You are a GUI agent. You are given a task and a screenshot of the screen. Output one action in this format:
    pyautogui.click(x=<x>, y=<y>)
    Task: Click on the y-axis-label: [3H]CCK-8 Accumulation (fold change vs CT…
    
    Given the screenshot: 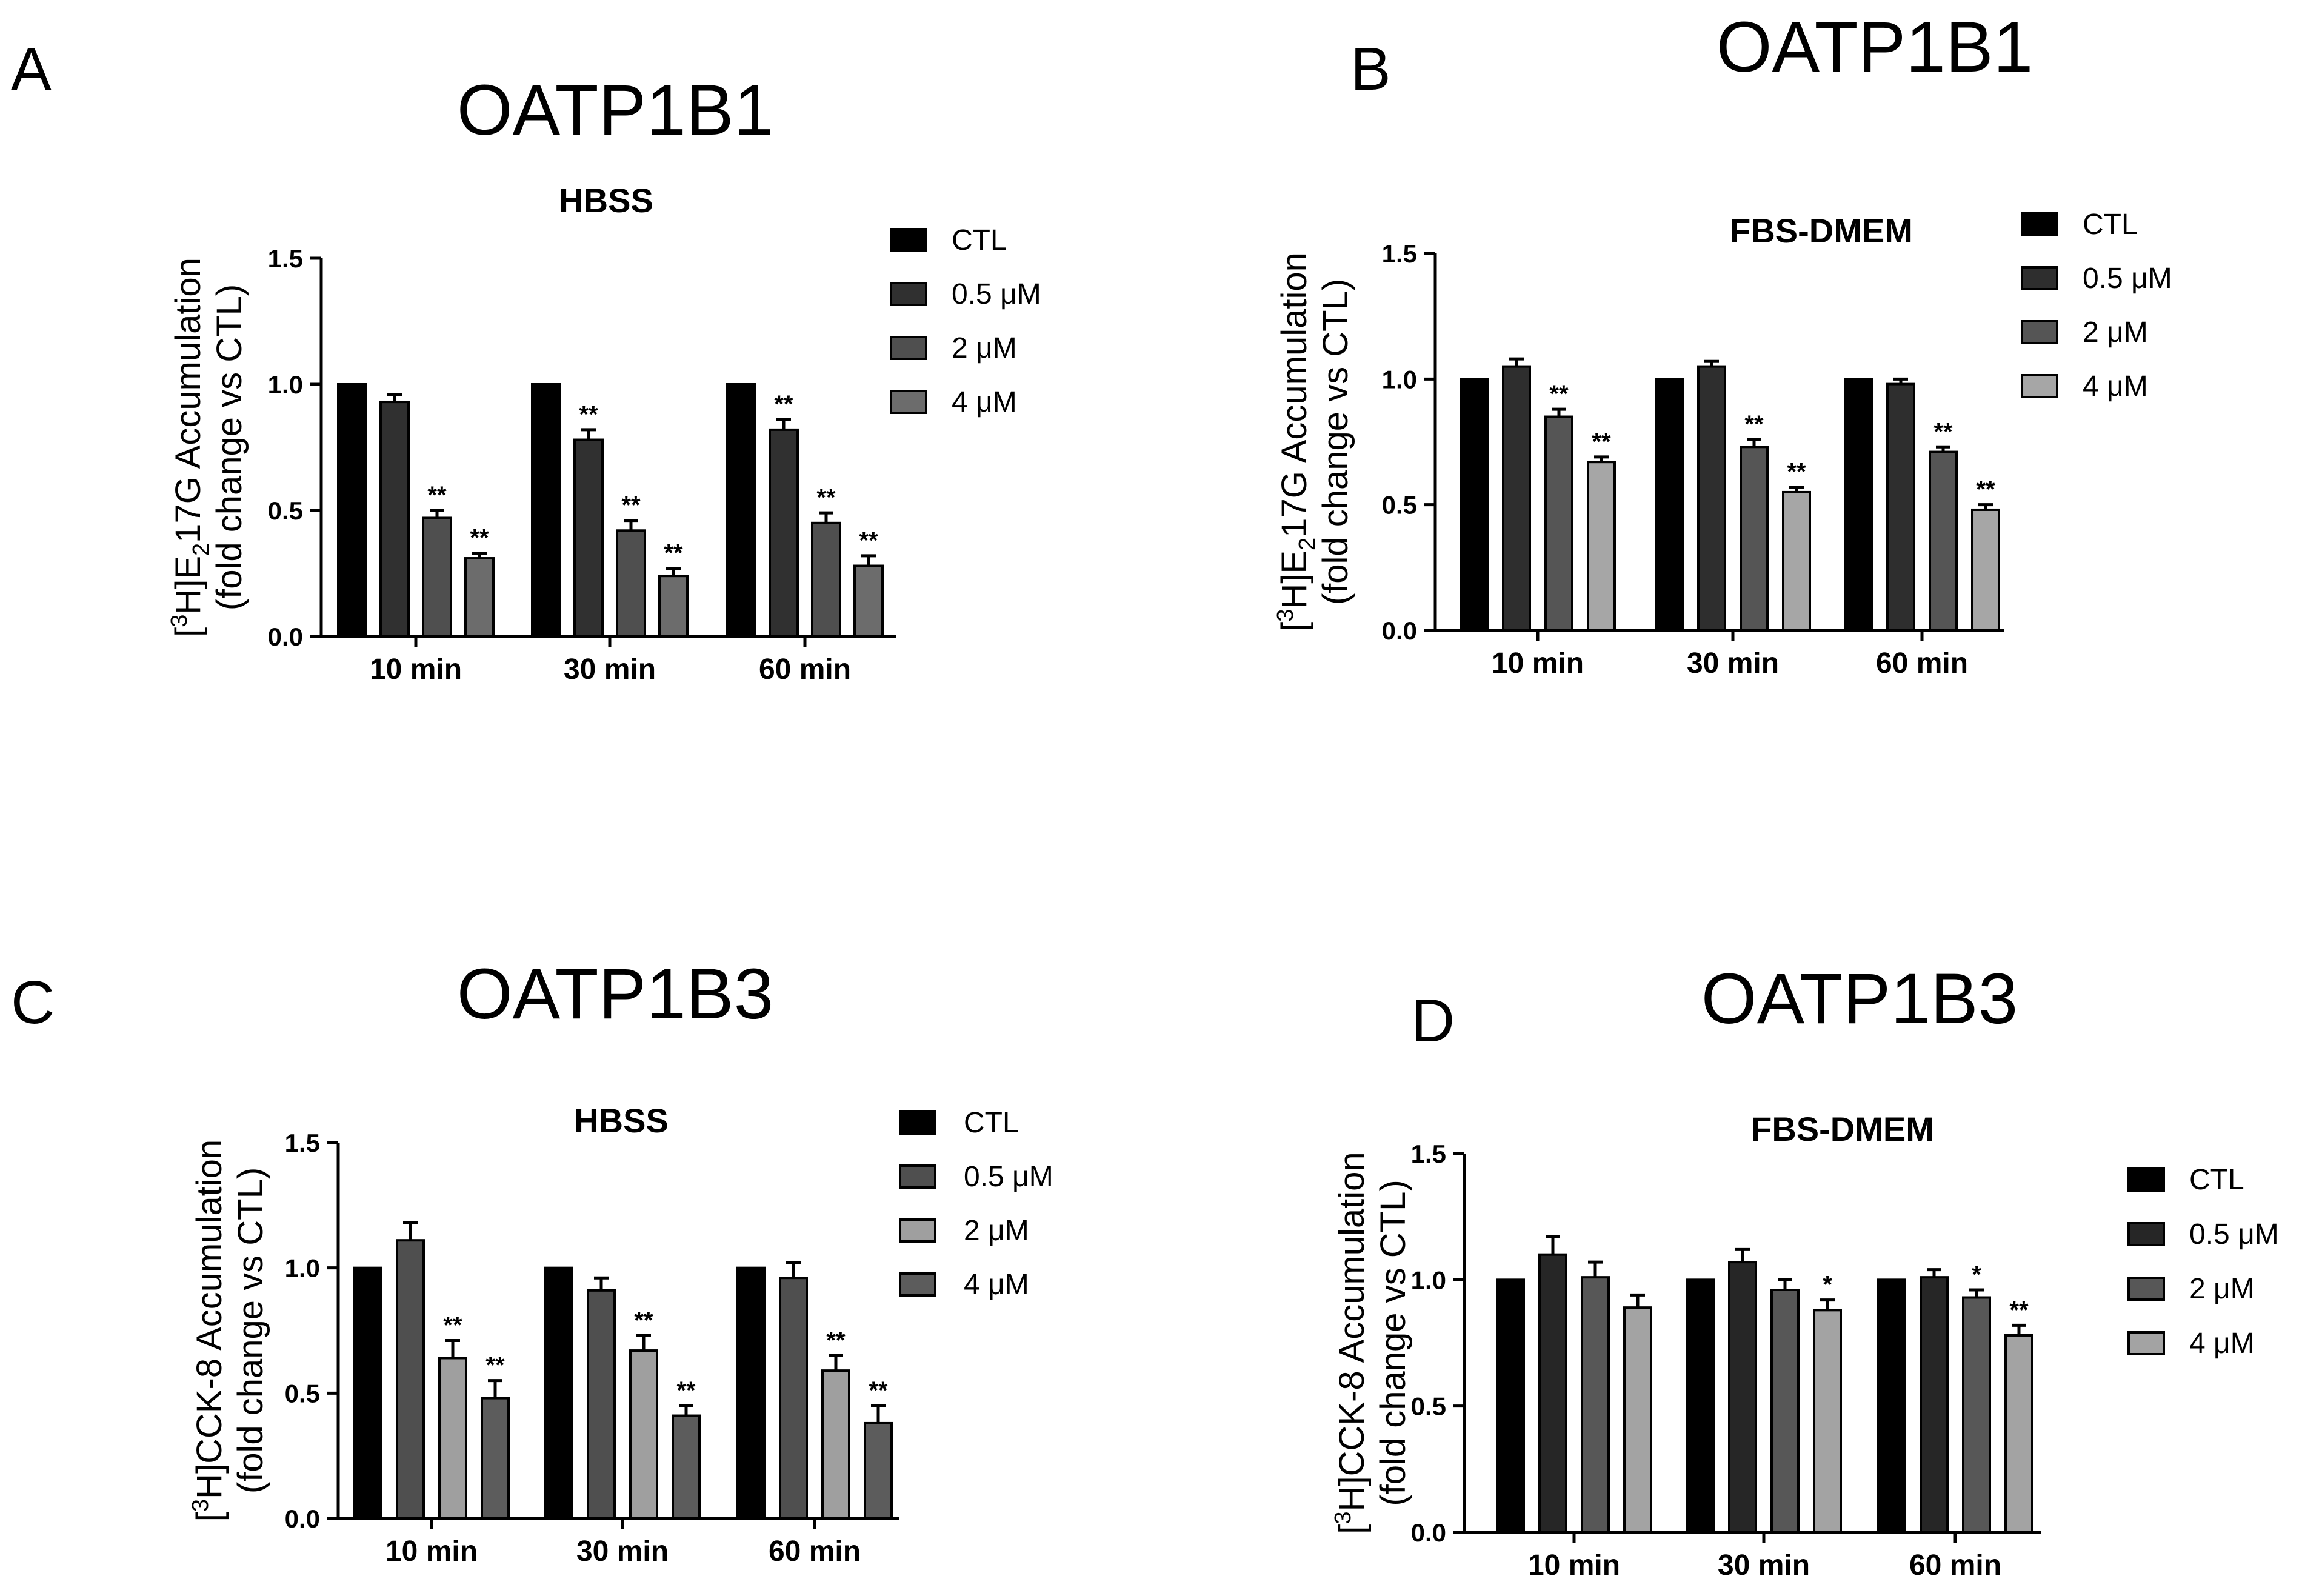 What is the action you would take?
    pyautogui.click(x=1371, y=1343)
    